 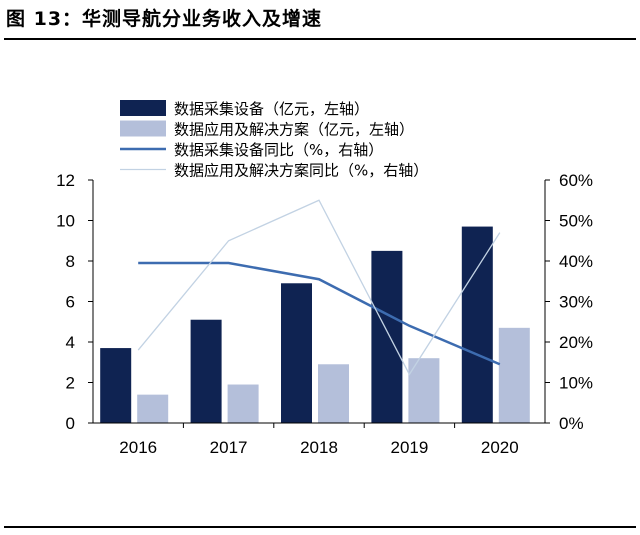 I want to click on bar-solutions-2020, so click(x=514, y=375).